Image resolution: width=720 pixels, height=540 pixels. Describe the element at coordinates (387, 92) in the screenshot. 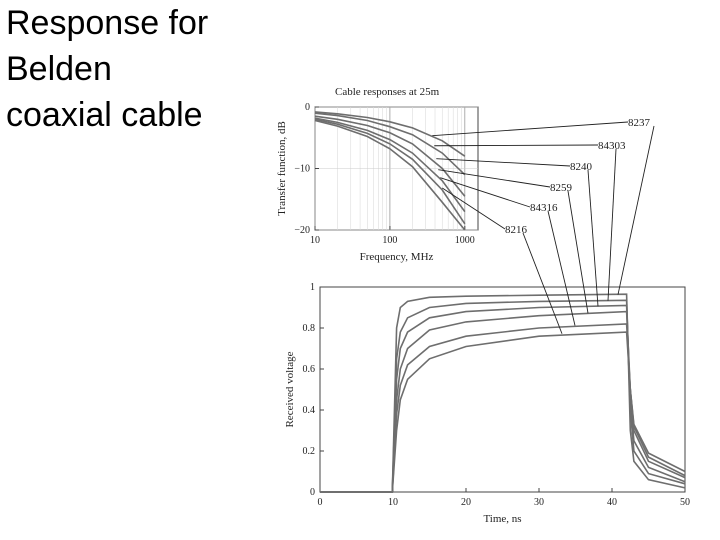

I see `chart-title: Cable responses at 25m` at that location.